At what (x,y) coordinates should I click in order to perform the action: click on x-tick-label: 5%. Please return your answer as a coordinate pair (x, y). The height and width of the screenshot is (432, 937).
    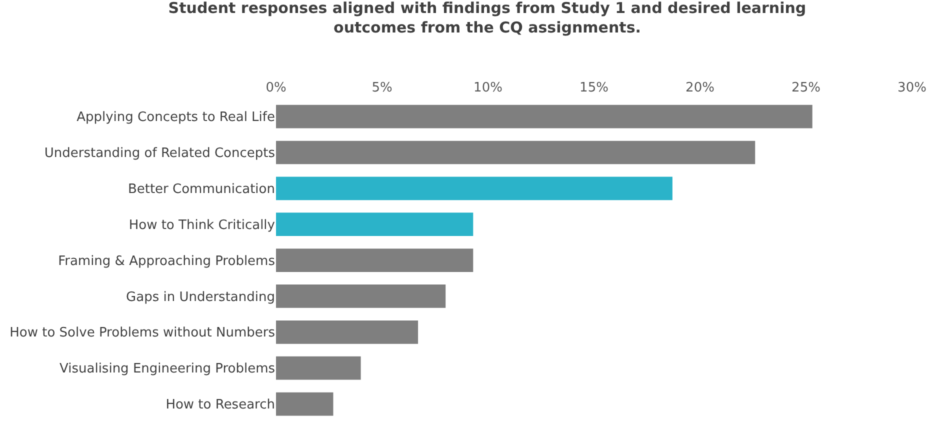
    Looking at the image, I should click on (382, 88).